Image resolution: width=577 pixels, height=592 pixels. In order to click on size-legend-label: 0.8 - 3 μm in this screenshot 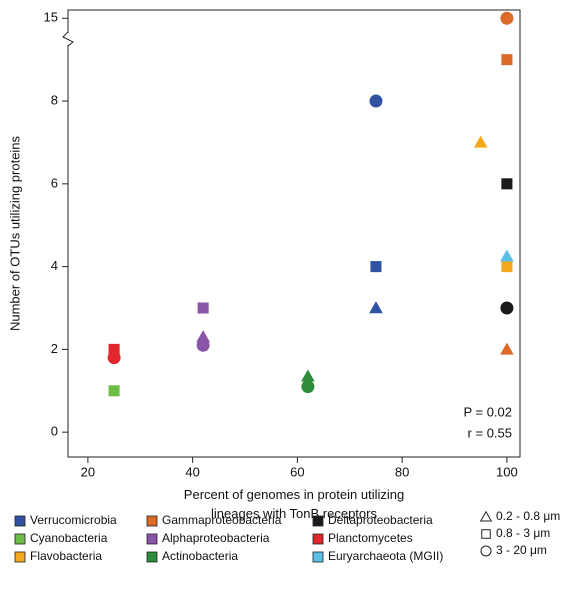, I will do `click(523, 533)`.